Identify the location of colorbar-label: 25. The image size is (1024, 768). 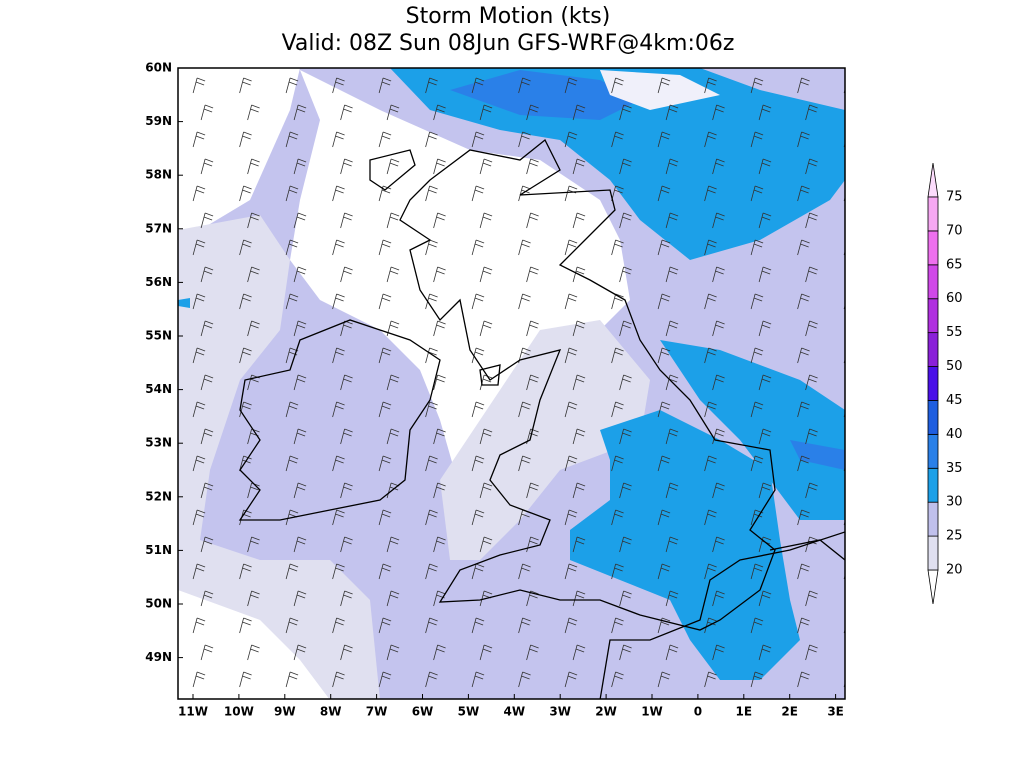
(954, 536).